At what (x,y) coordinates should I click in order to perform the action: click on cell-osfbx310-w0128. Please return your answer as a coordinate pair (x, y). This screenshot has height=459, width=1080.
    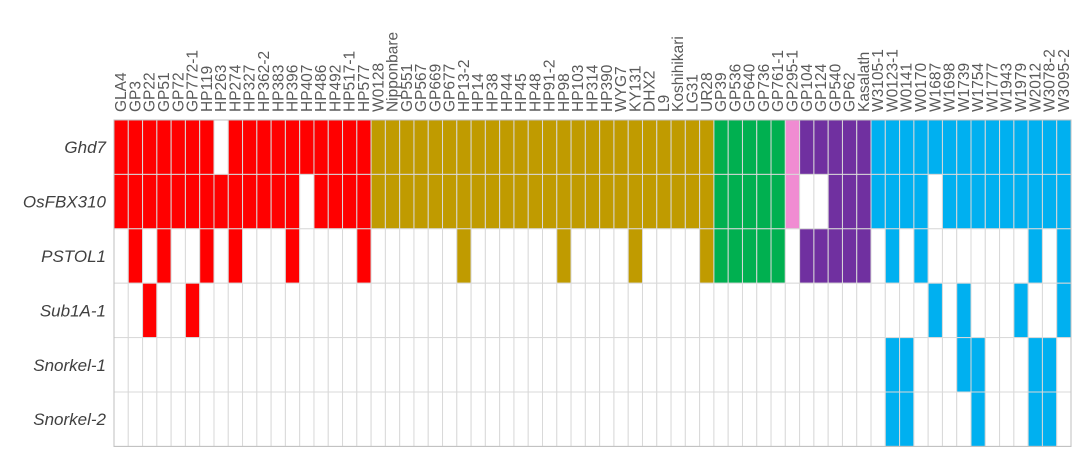
    Looking at the image, I should click on (378, 201).